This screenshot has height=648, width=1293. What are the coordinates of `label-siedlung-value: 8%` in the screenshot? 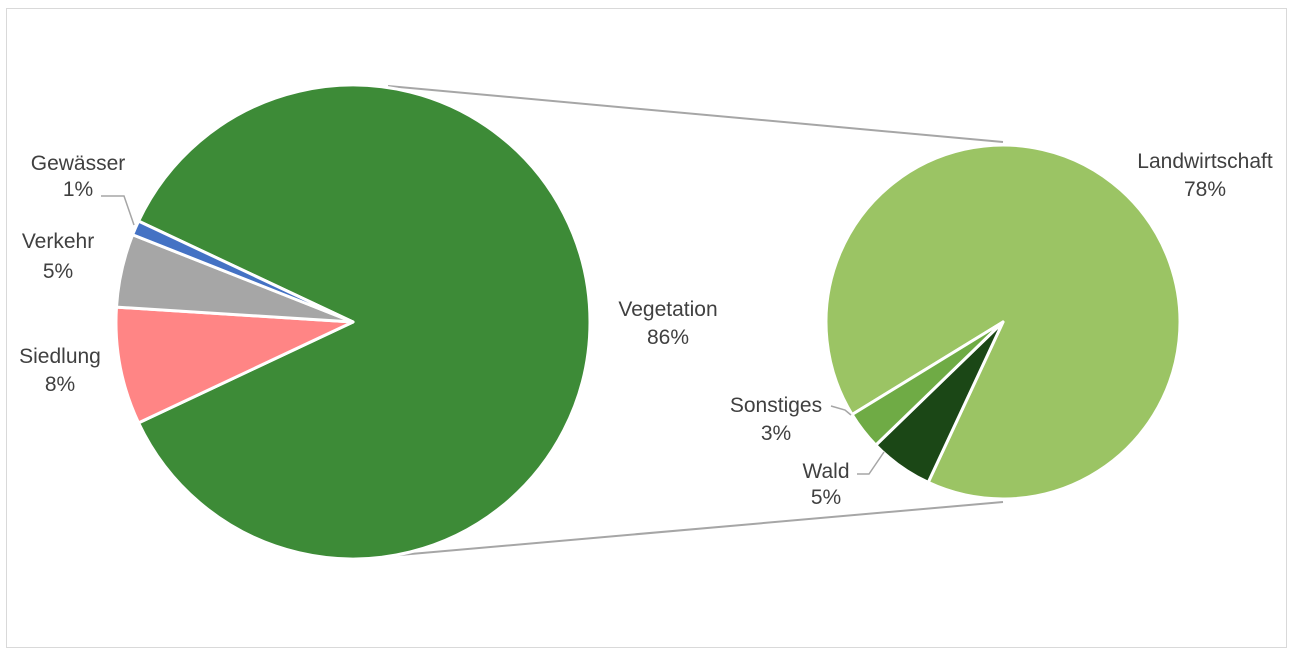 It's located at (60, 384).